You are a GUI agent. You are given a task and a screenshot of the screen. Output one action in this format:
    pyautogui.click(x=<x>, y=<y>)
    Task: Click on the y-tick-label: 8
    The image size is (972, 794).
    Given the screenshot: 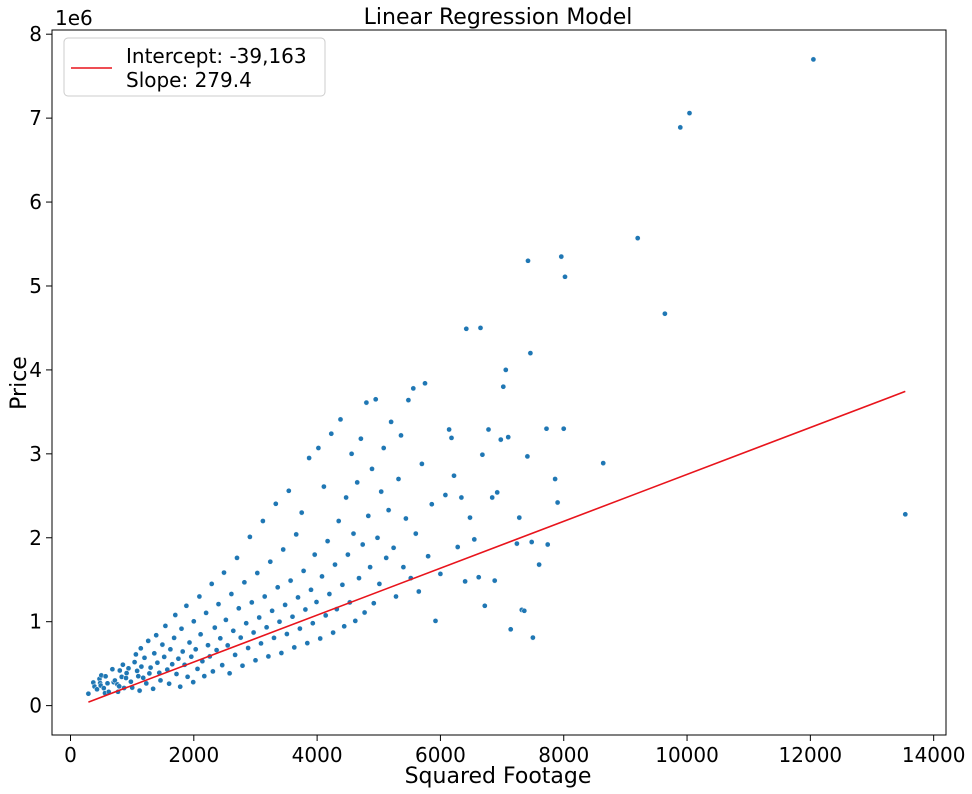 What is the action you would take?
    pyautogui.click(x=35, y=34)
    